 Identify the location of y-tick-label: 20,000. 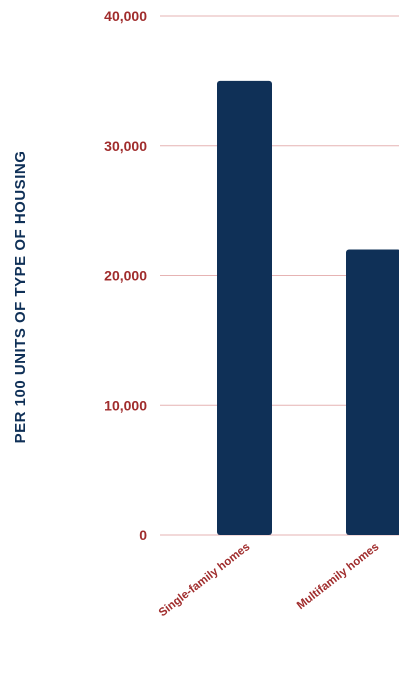
(125, 276).